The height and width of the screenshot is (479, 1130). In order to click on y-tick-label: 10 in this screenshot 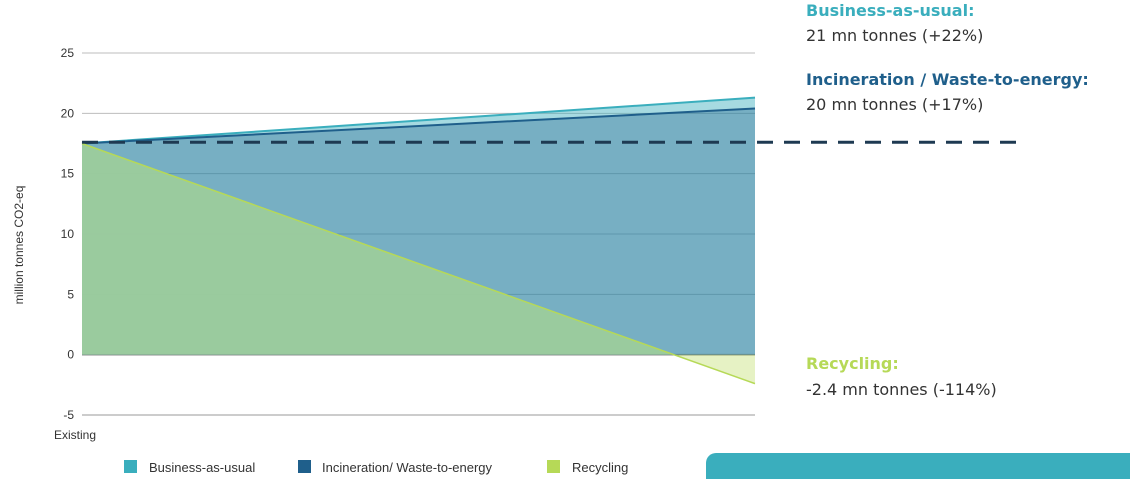, I will do `click(68, 234)`.